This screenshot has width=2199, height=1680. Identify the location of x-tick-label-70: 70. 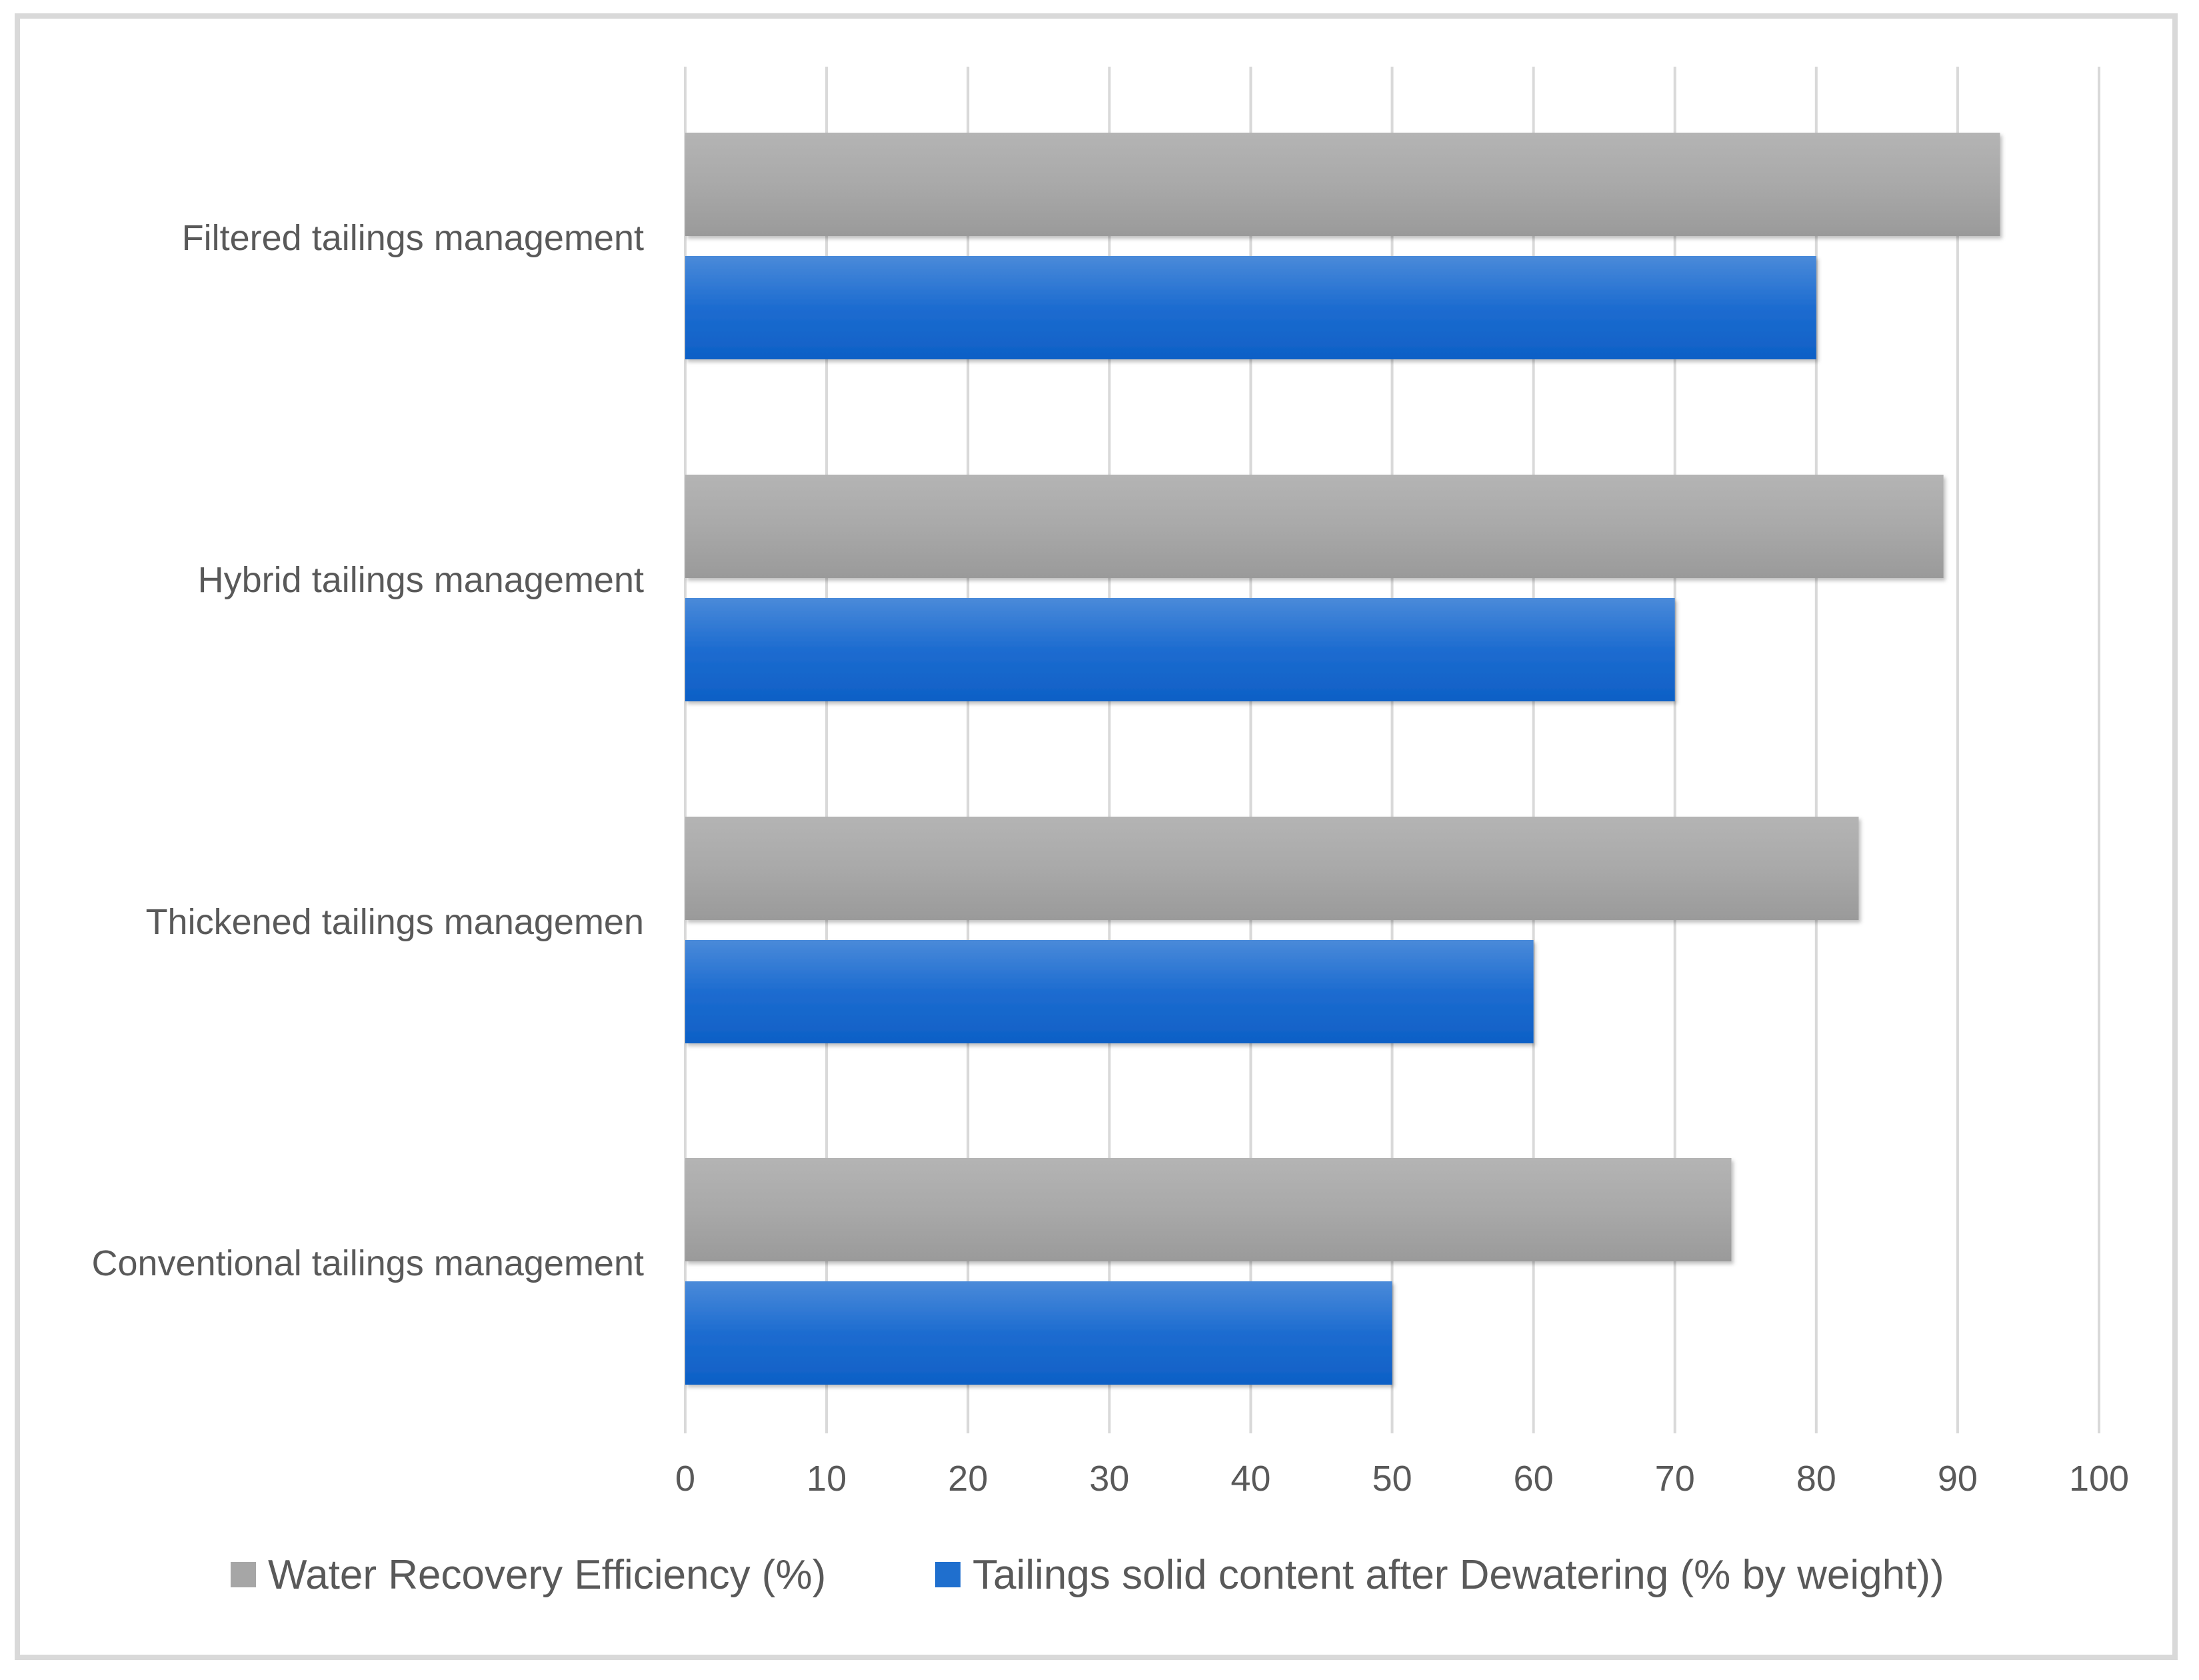
(1675, 1479).